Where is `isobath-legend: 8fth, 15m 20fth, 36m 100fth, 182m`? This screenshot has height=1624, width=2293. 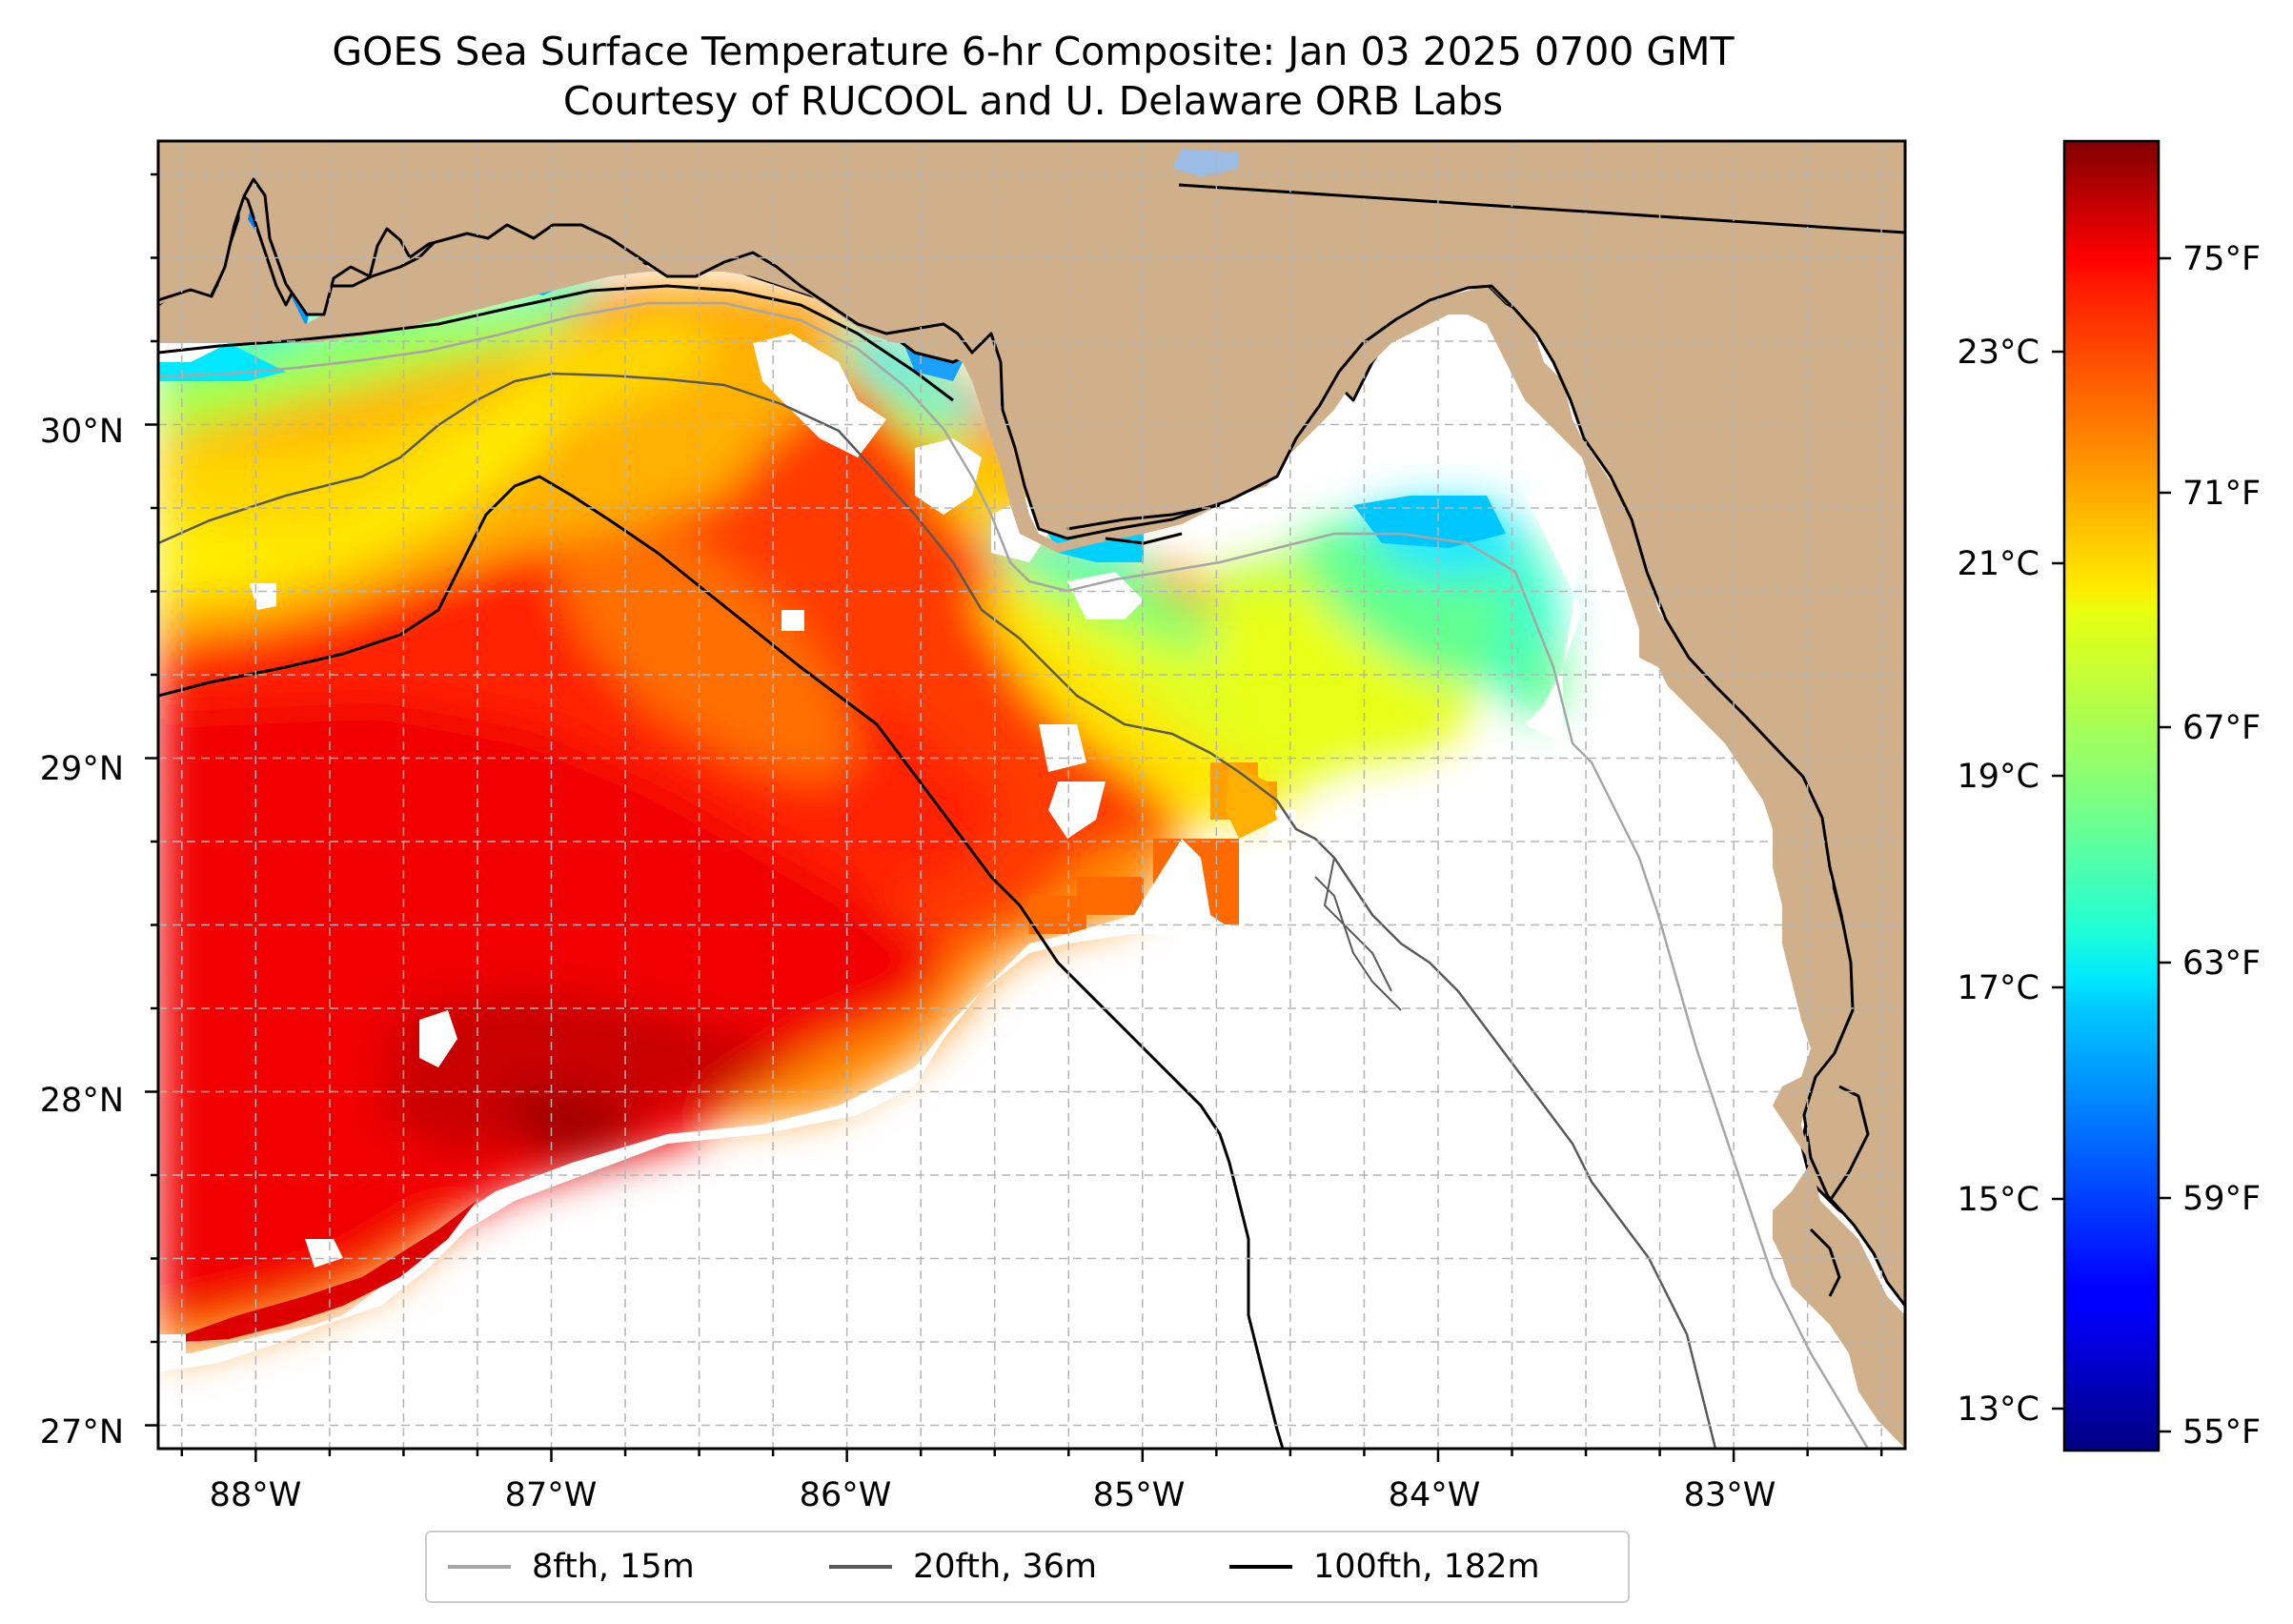 isobath-legend: 8fth, 15m 20fth, 36m 100fth, 182m is located at coordinates (1027, 1567).